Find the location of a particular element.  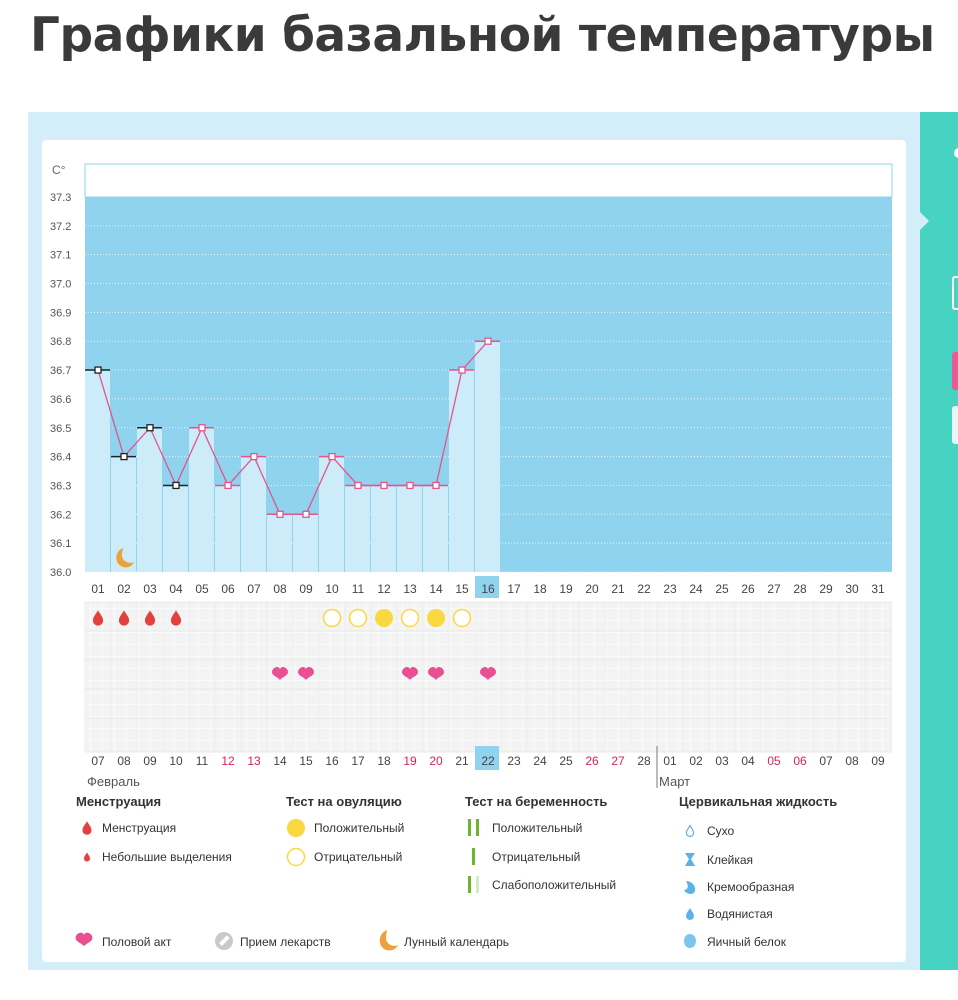

cycle-day-label: 10 is located at coordinates (332, 589).